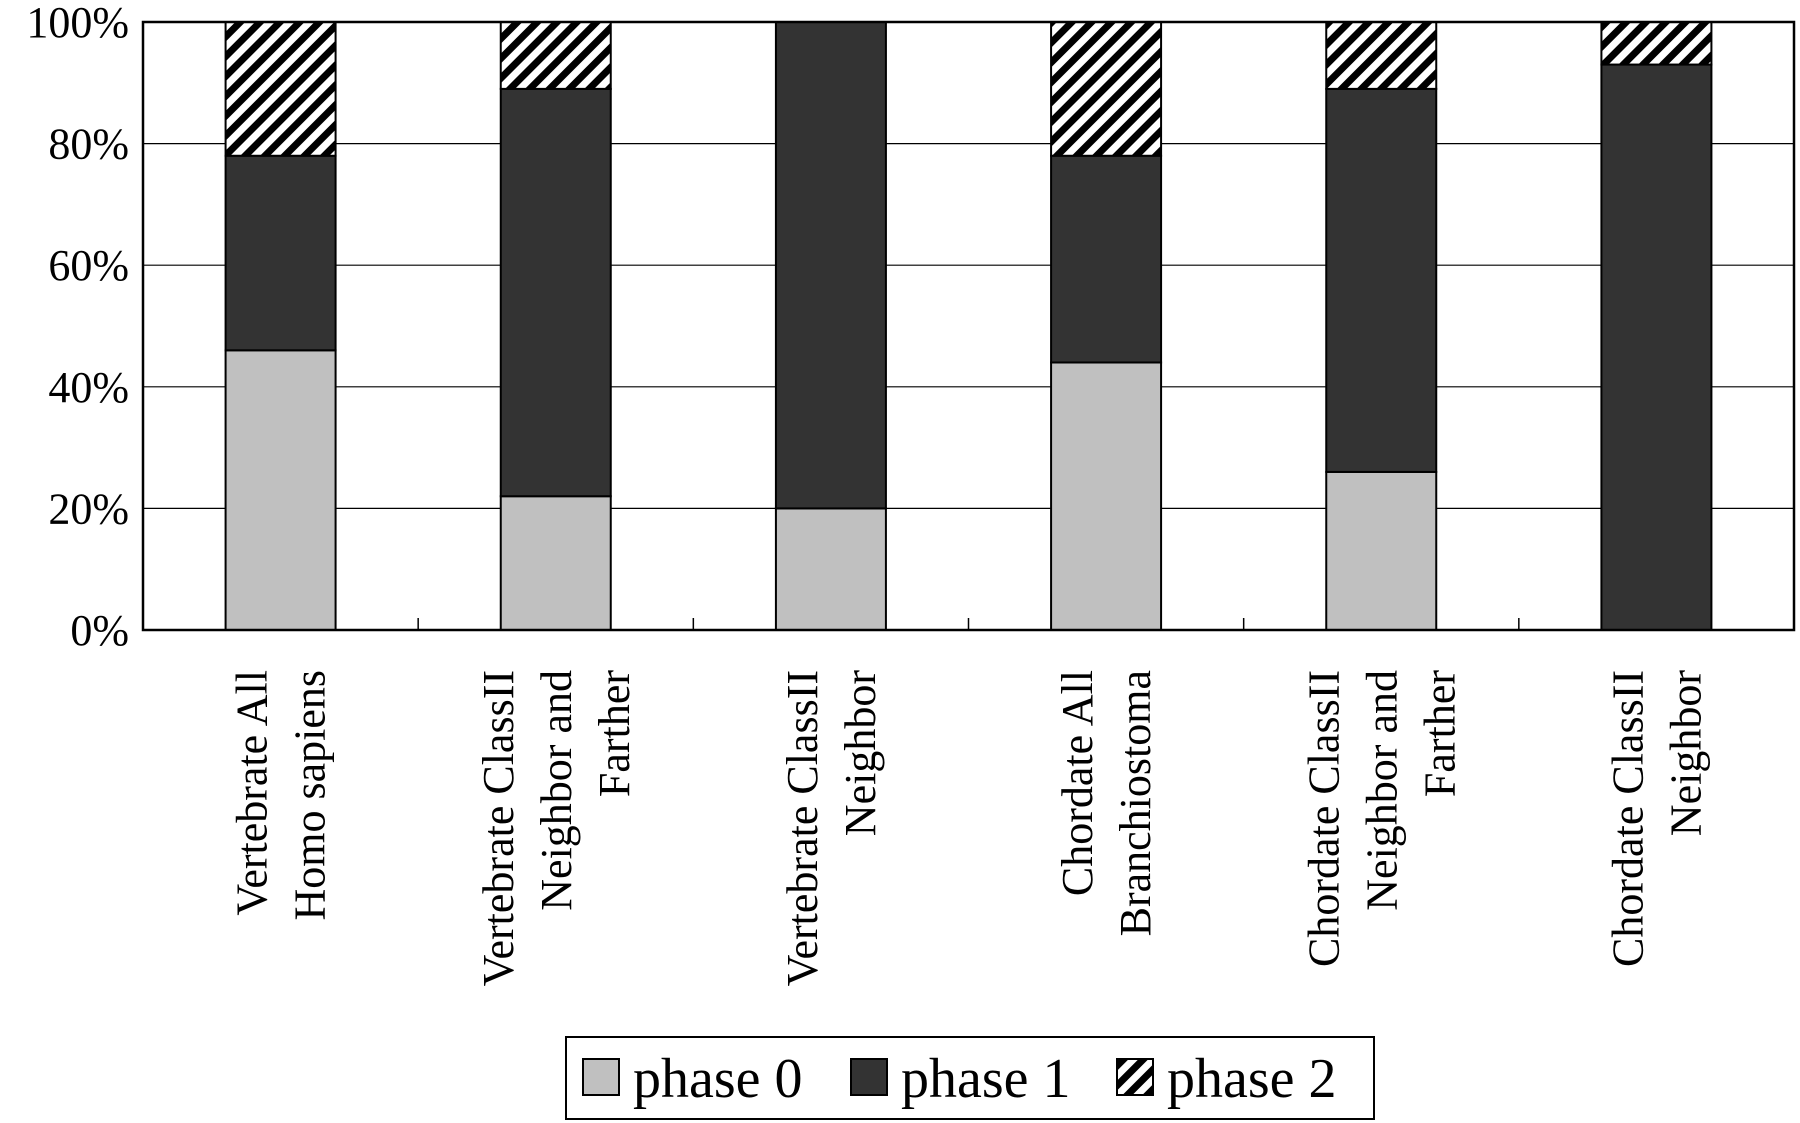  What do you see at coordinates (99, 630) in the screenshot?
I see `y-tick-label: 0%` at bounding box center [99, 630].